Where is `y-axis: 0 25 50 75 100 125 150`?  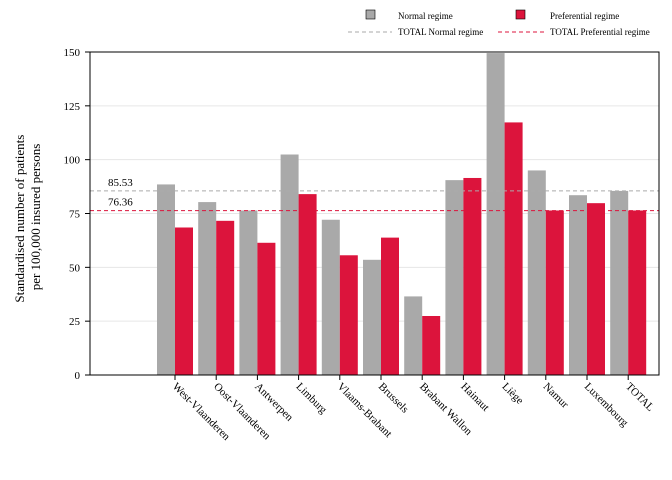 y-axis: 0 25 50 75 100 125 150 is located at coordinates (77, 214).